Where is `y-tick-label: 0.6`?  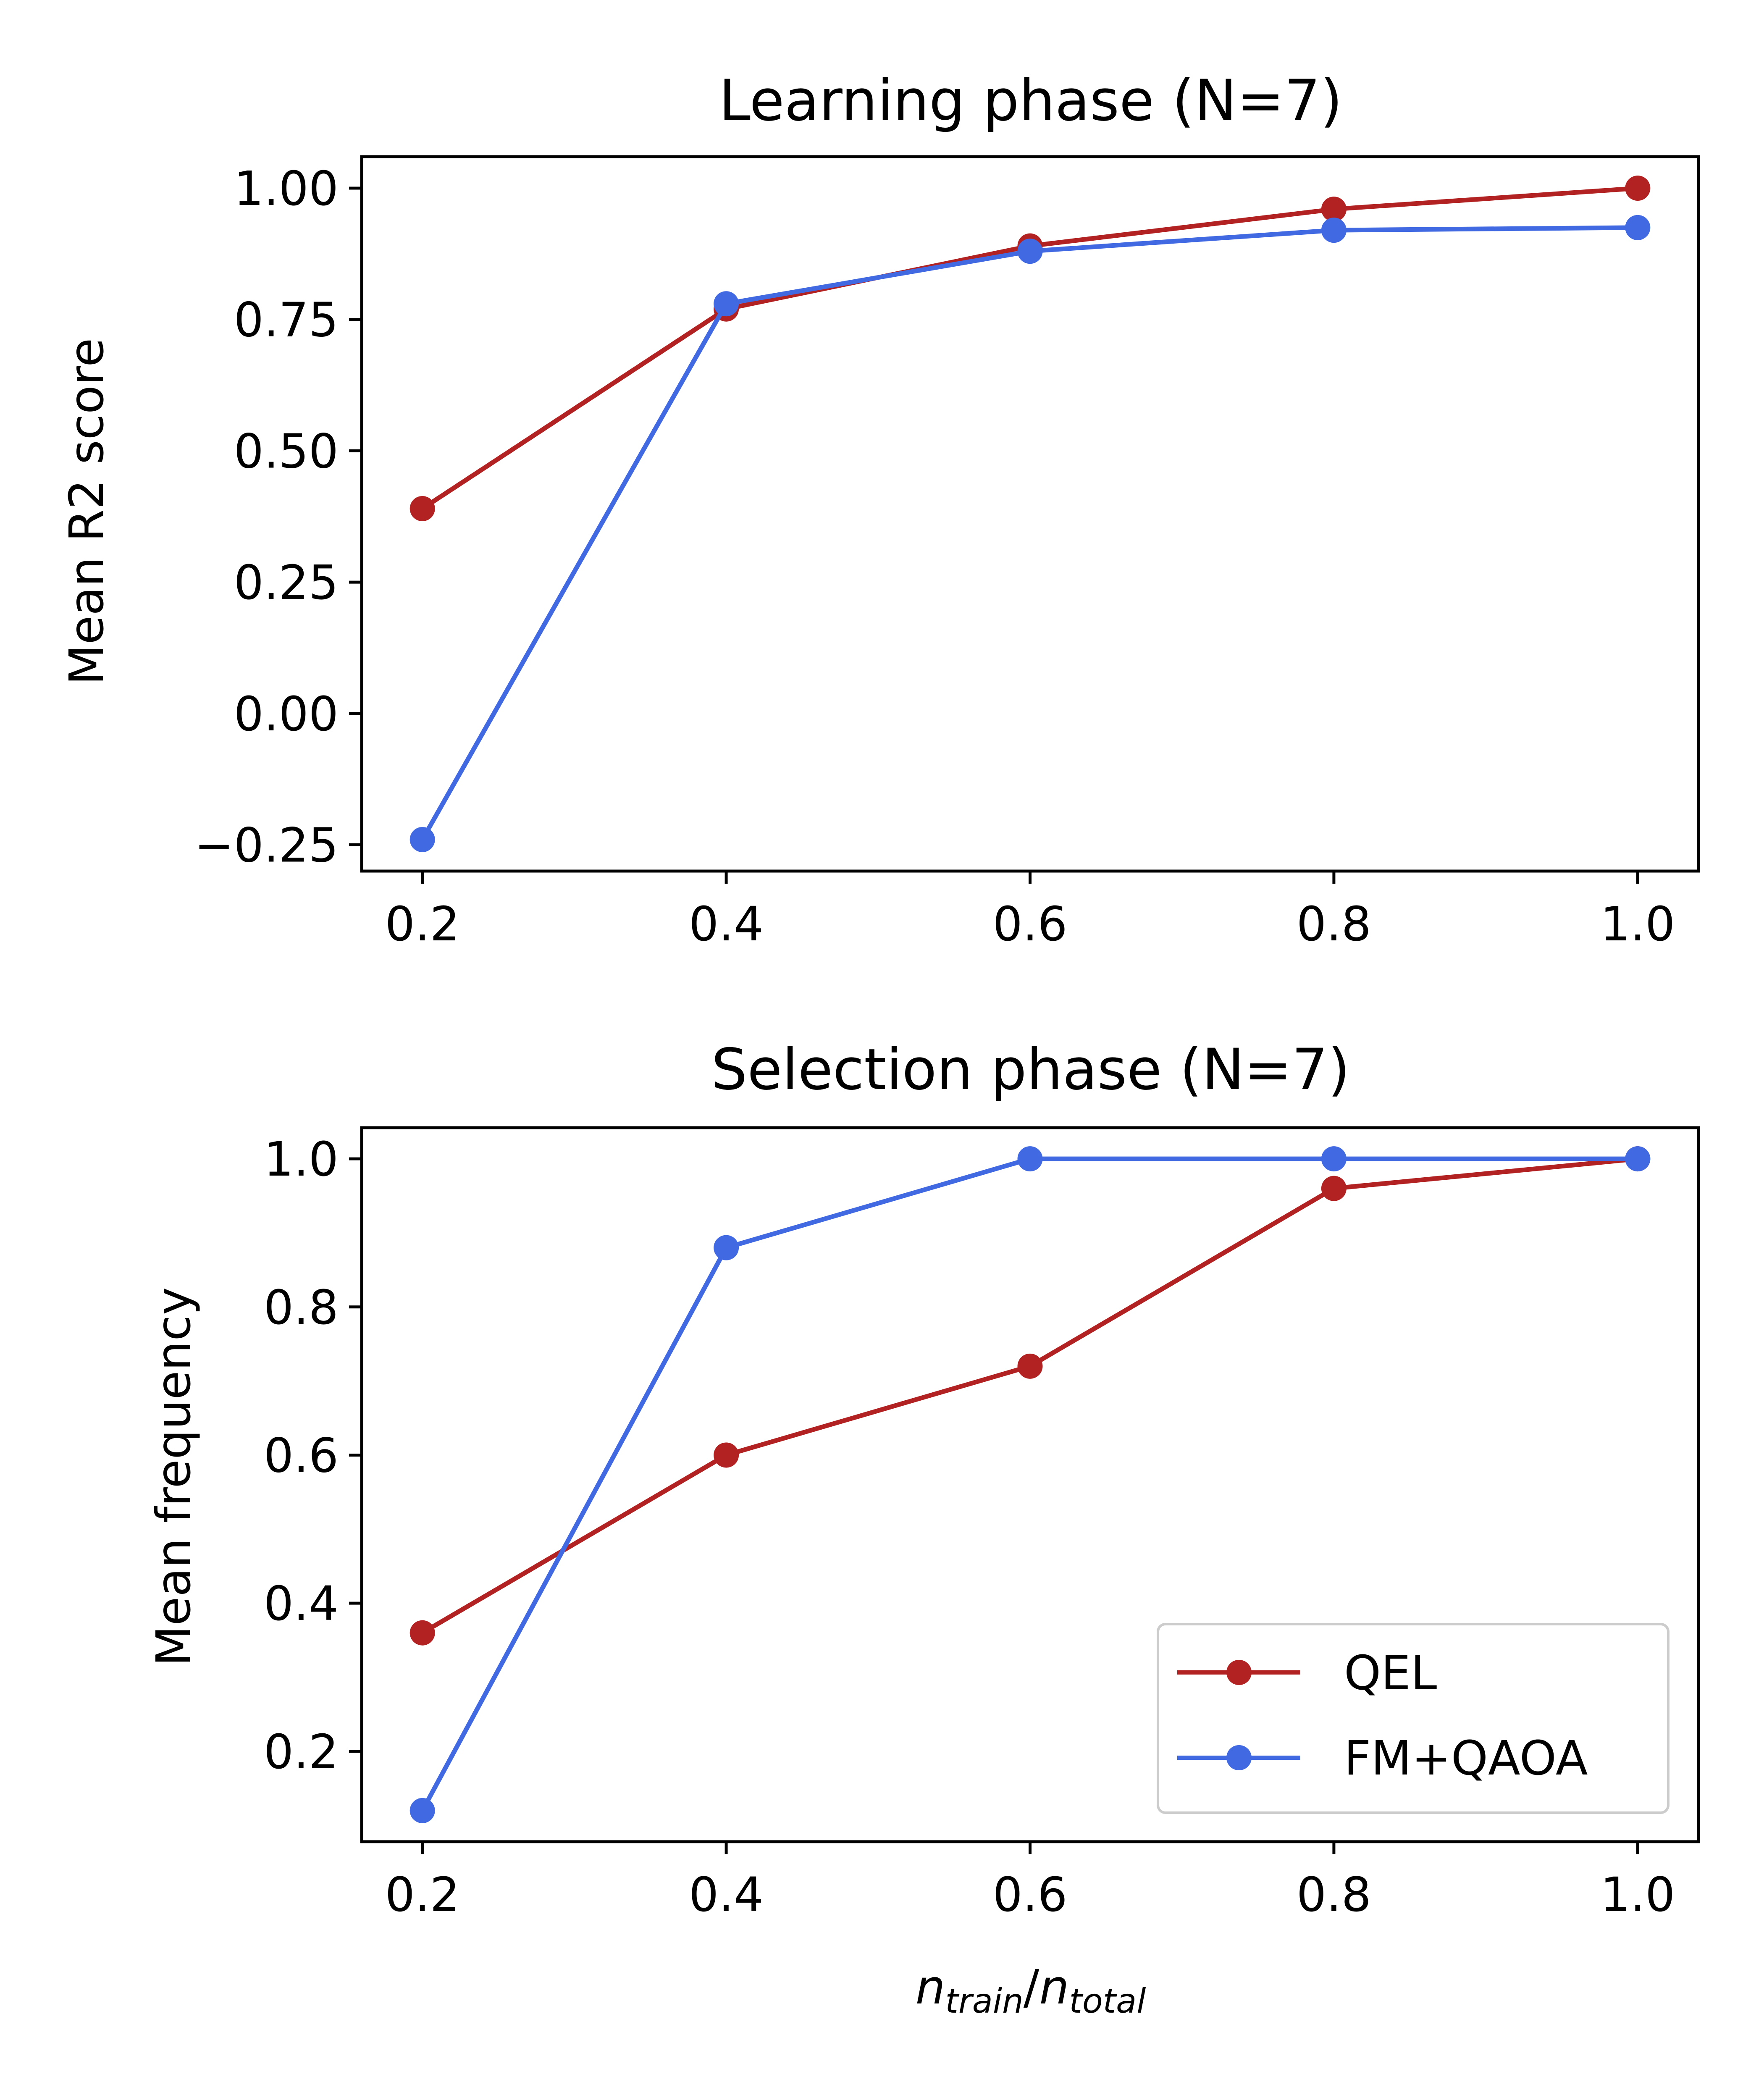 y-tick-label: 0.6 is located at coordinates (301, 1455).